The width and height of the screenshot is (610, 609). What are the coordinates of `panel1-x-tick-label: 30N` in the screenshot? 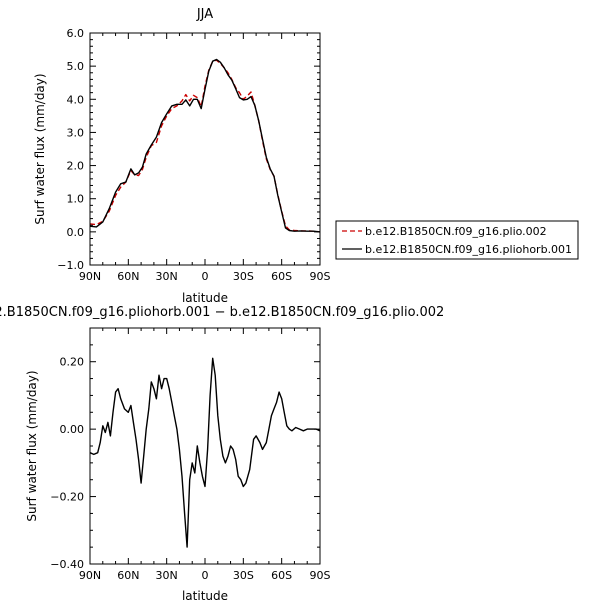 It's located at (167, 276).